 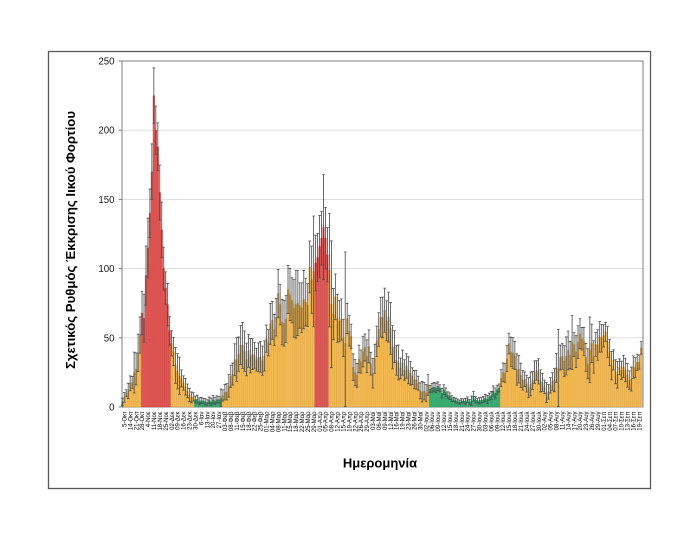 What do you see at coordinates (327, 421) in the screenshot?
I see `svg-text: 05-Απρ` at bounding box center [327, 421].